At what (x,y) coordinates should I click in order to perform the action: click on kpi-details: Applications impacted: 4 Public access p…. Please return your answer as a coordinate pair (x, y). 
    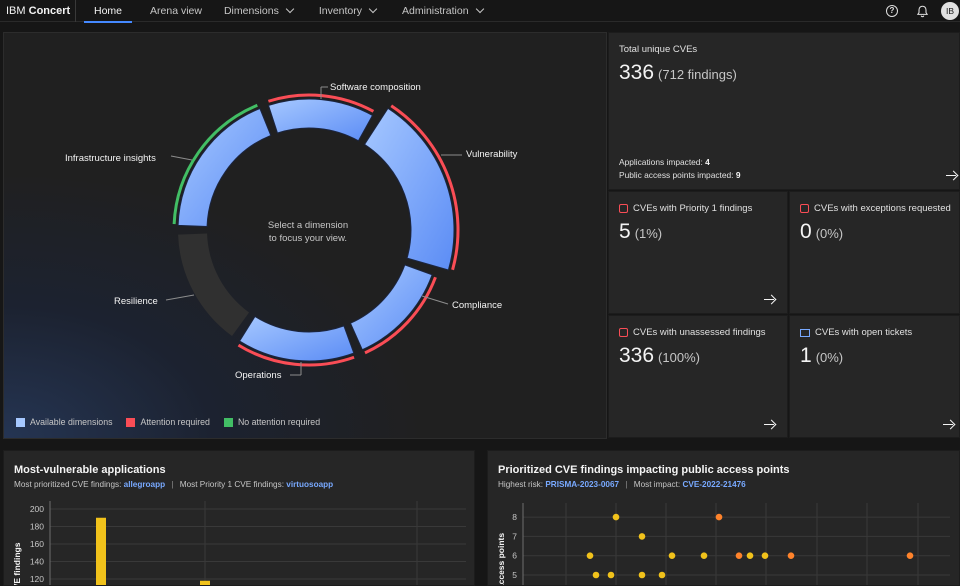
    Looking at the image, I should click on (680, 168).